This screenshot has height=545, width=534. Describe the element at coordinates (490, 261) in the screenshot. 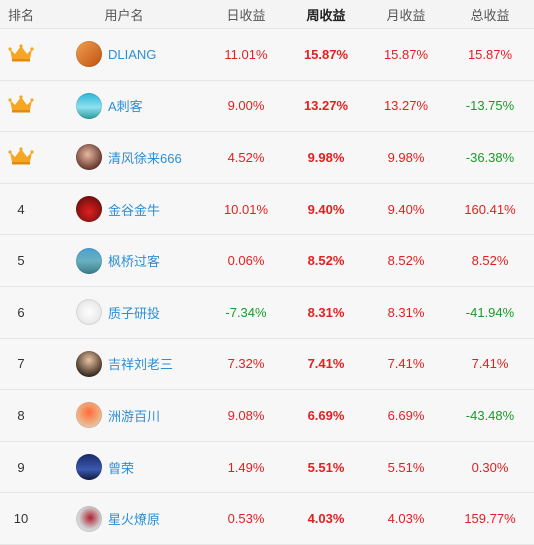

I see `total-return: 8.52%` at that location.